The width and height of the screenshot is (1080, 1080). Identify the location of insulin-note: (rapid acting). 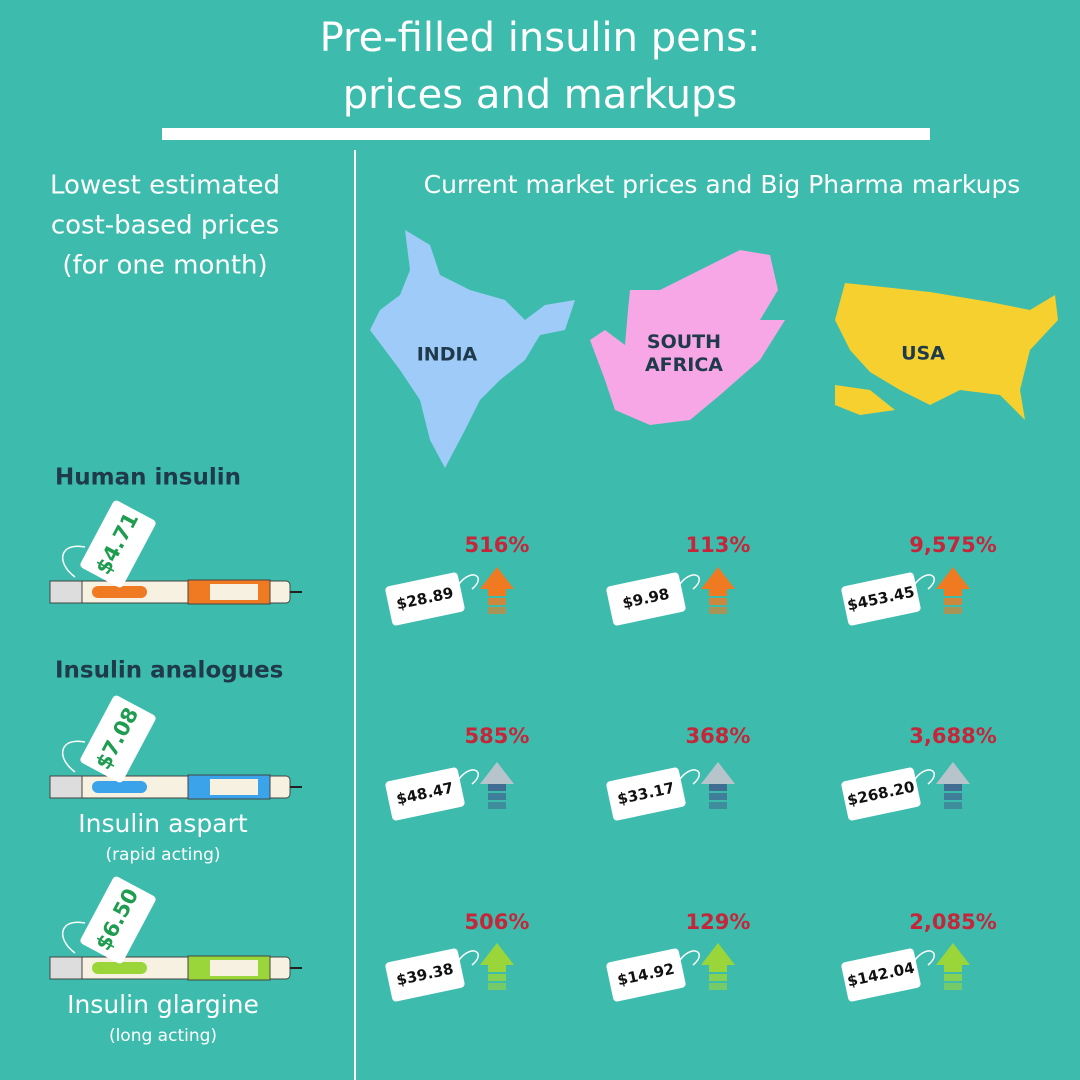
(162, 855).